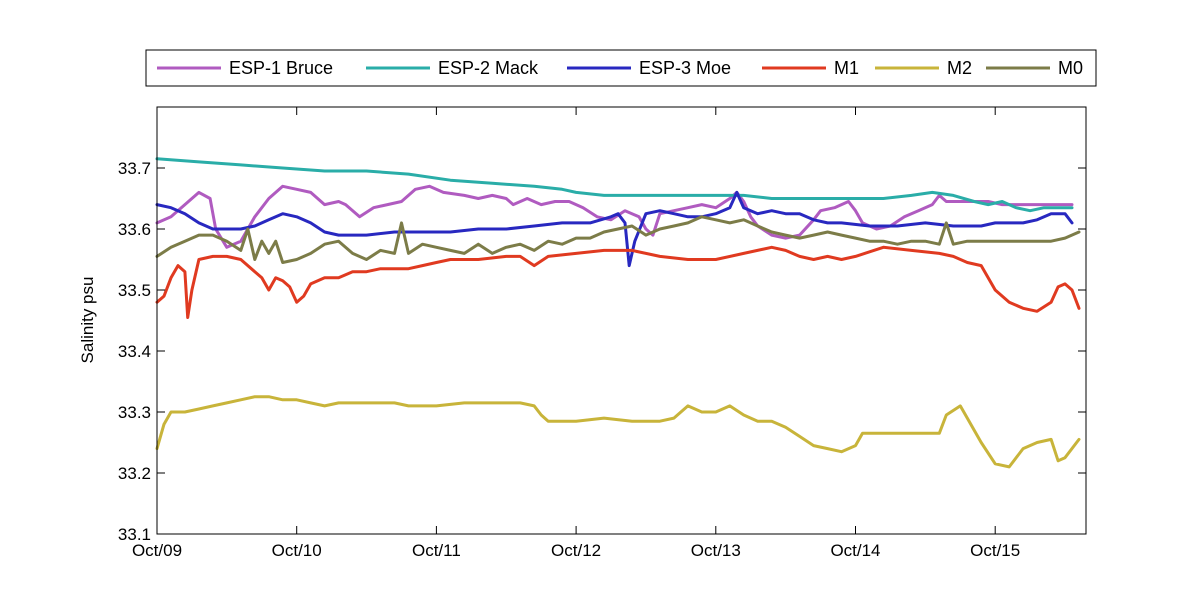 This screenshot has height=600, width=1200. Describe the element at coordinates (134, 229) in the screenshot. I see `y-tick-label-5: 33.6` at that location.